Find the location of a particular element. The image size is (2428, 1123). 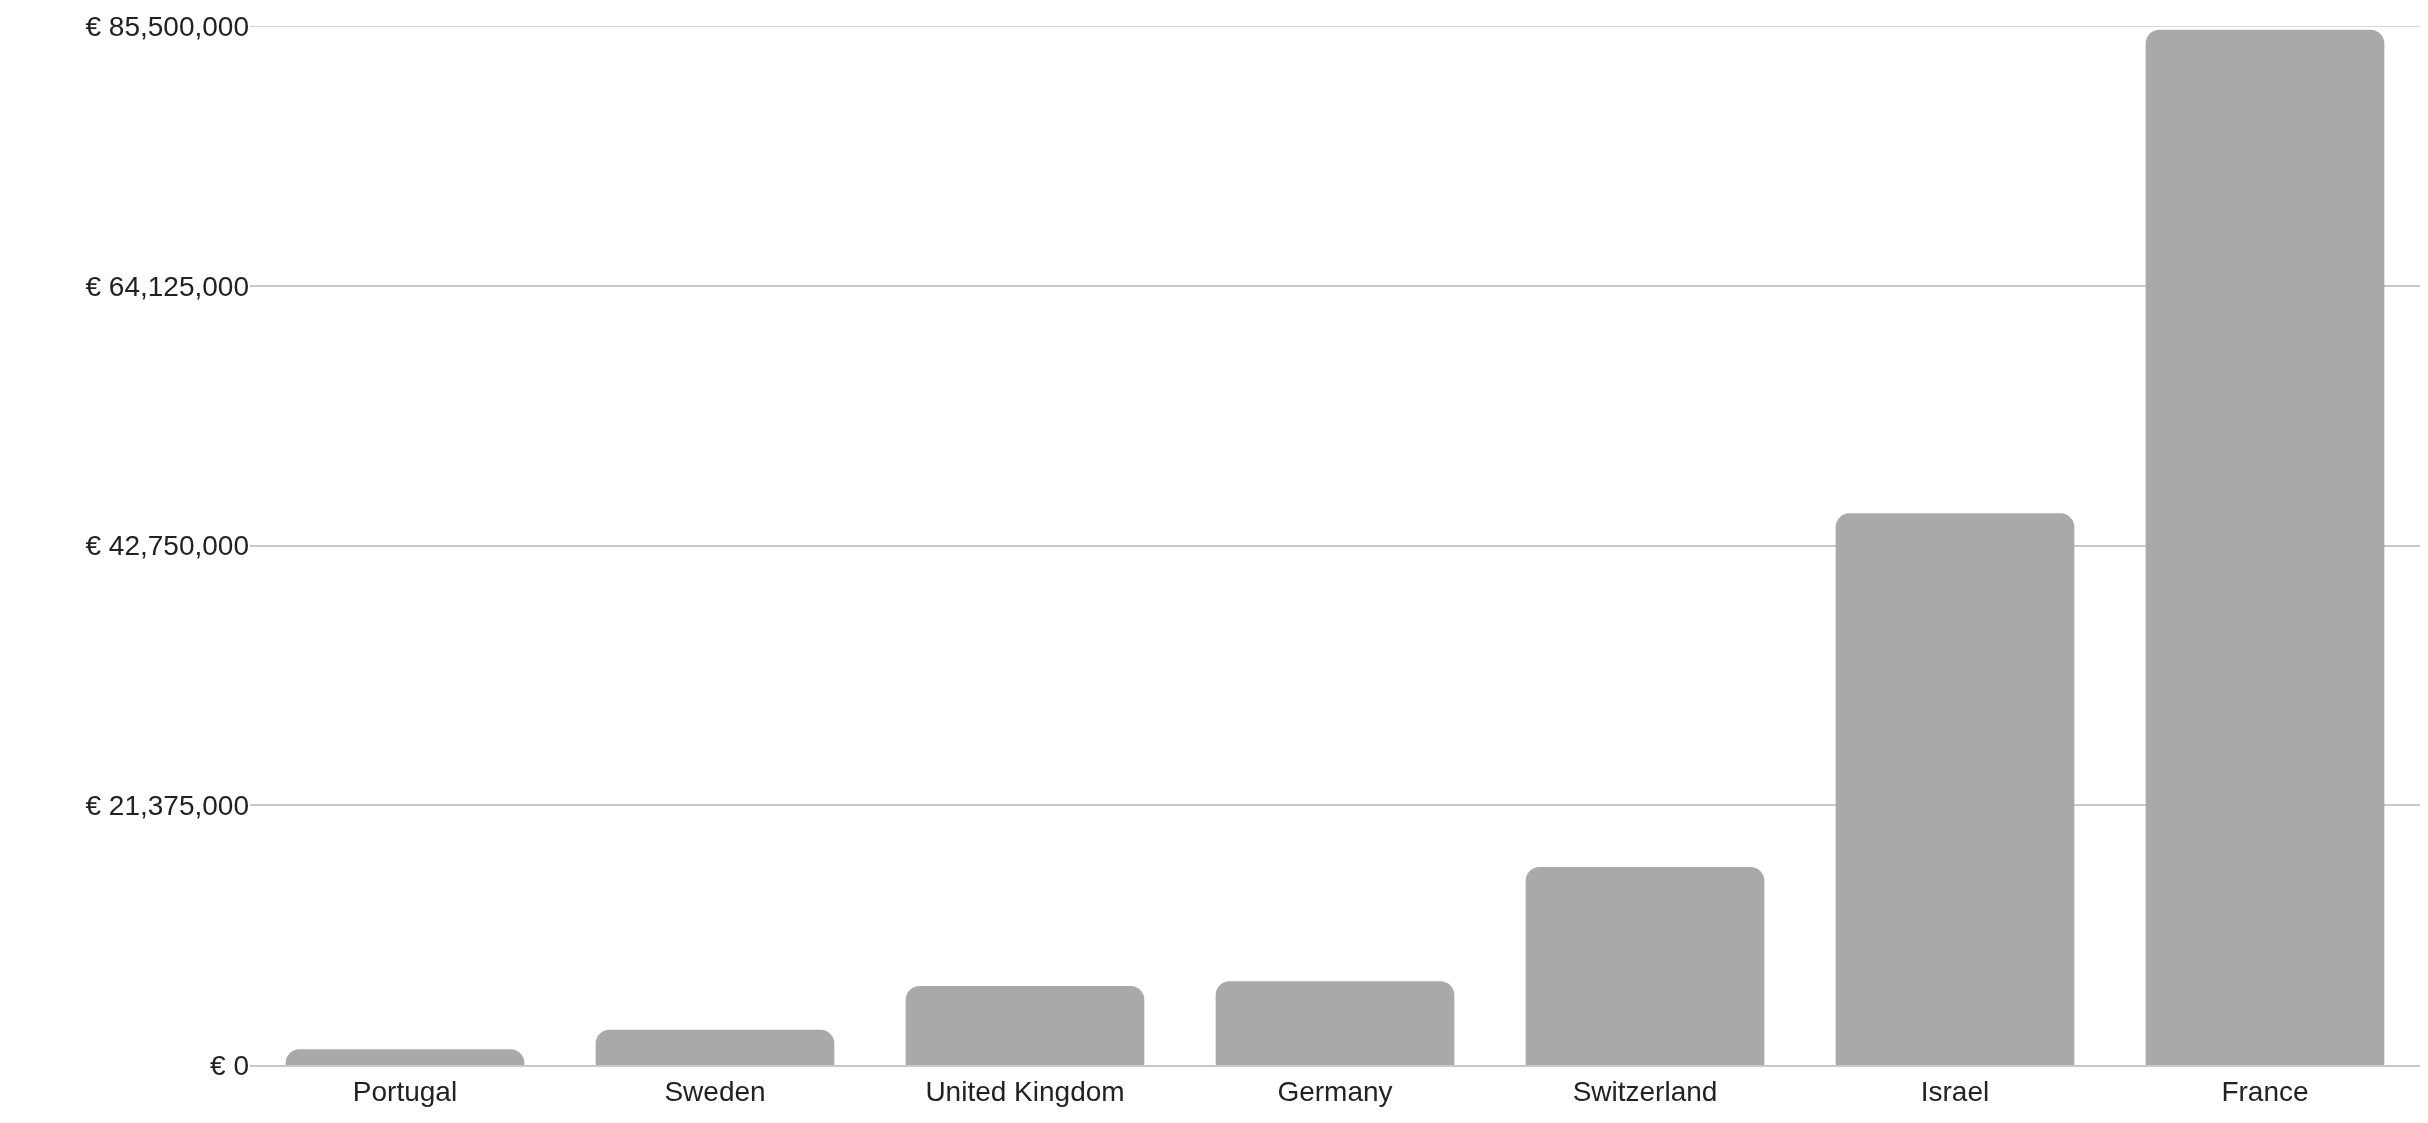

y-tick-label: € 85,500,000 is located at coordinates (167, 26).